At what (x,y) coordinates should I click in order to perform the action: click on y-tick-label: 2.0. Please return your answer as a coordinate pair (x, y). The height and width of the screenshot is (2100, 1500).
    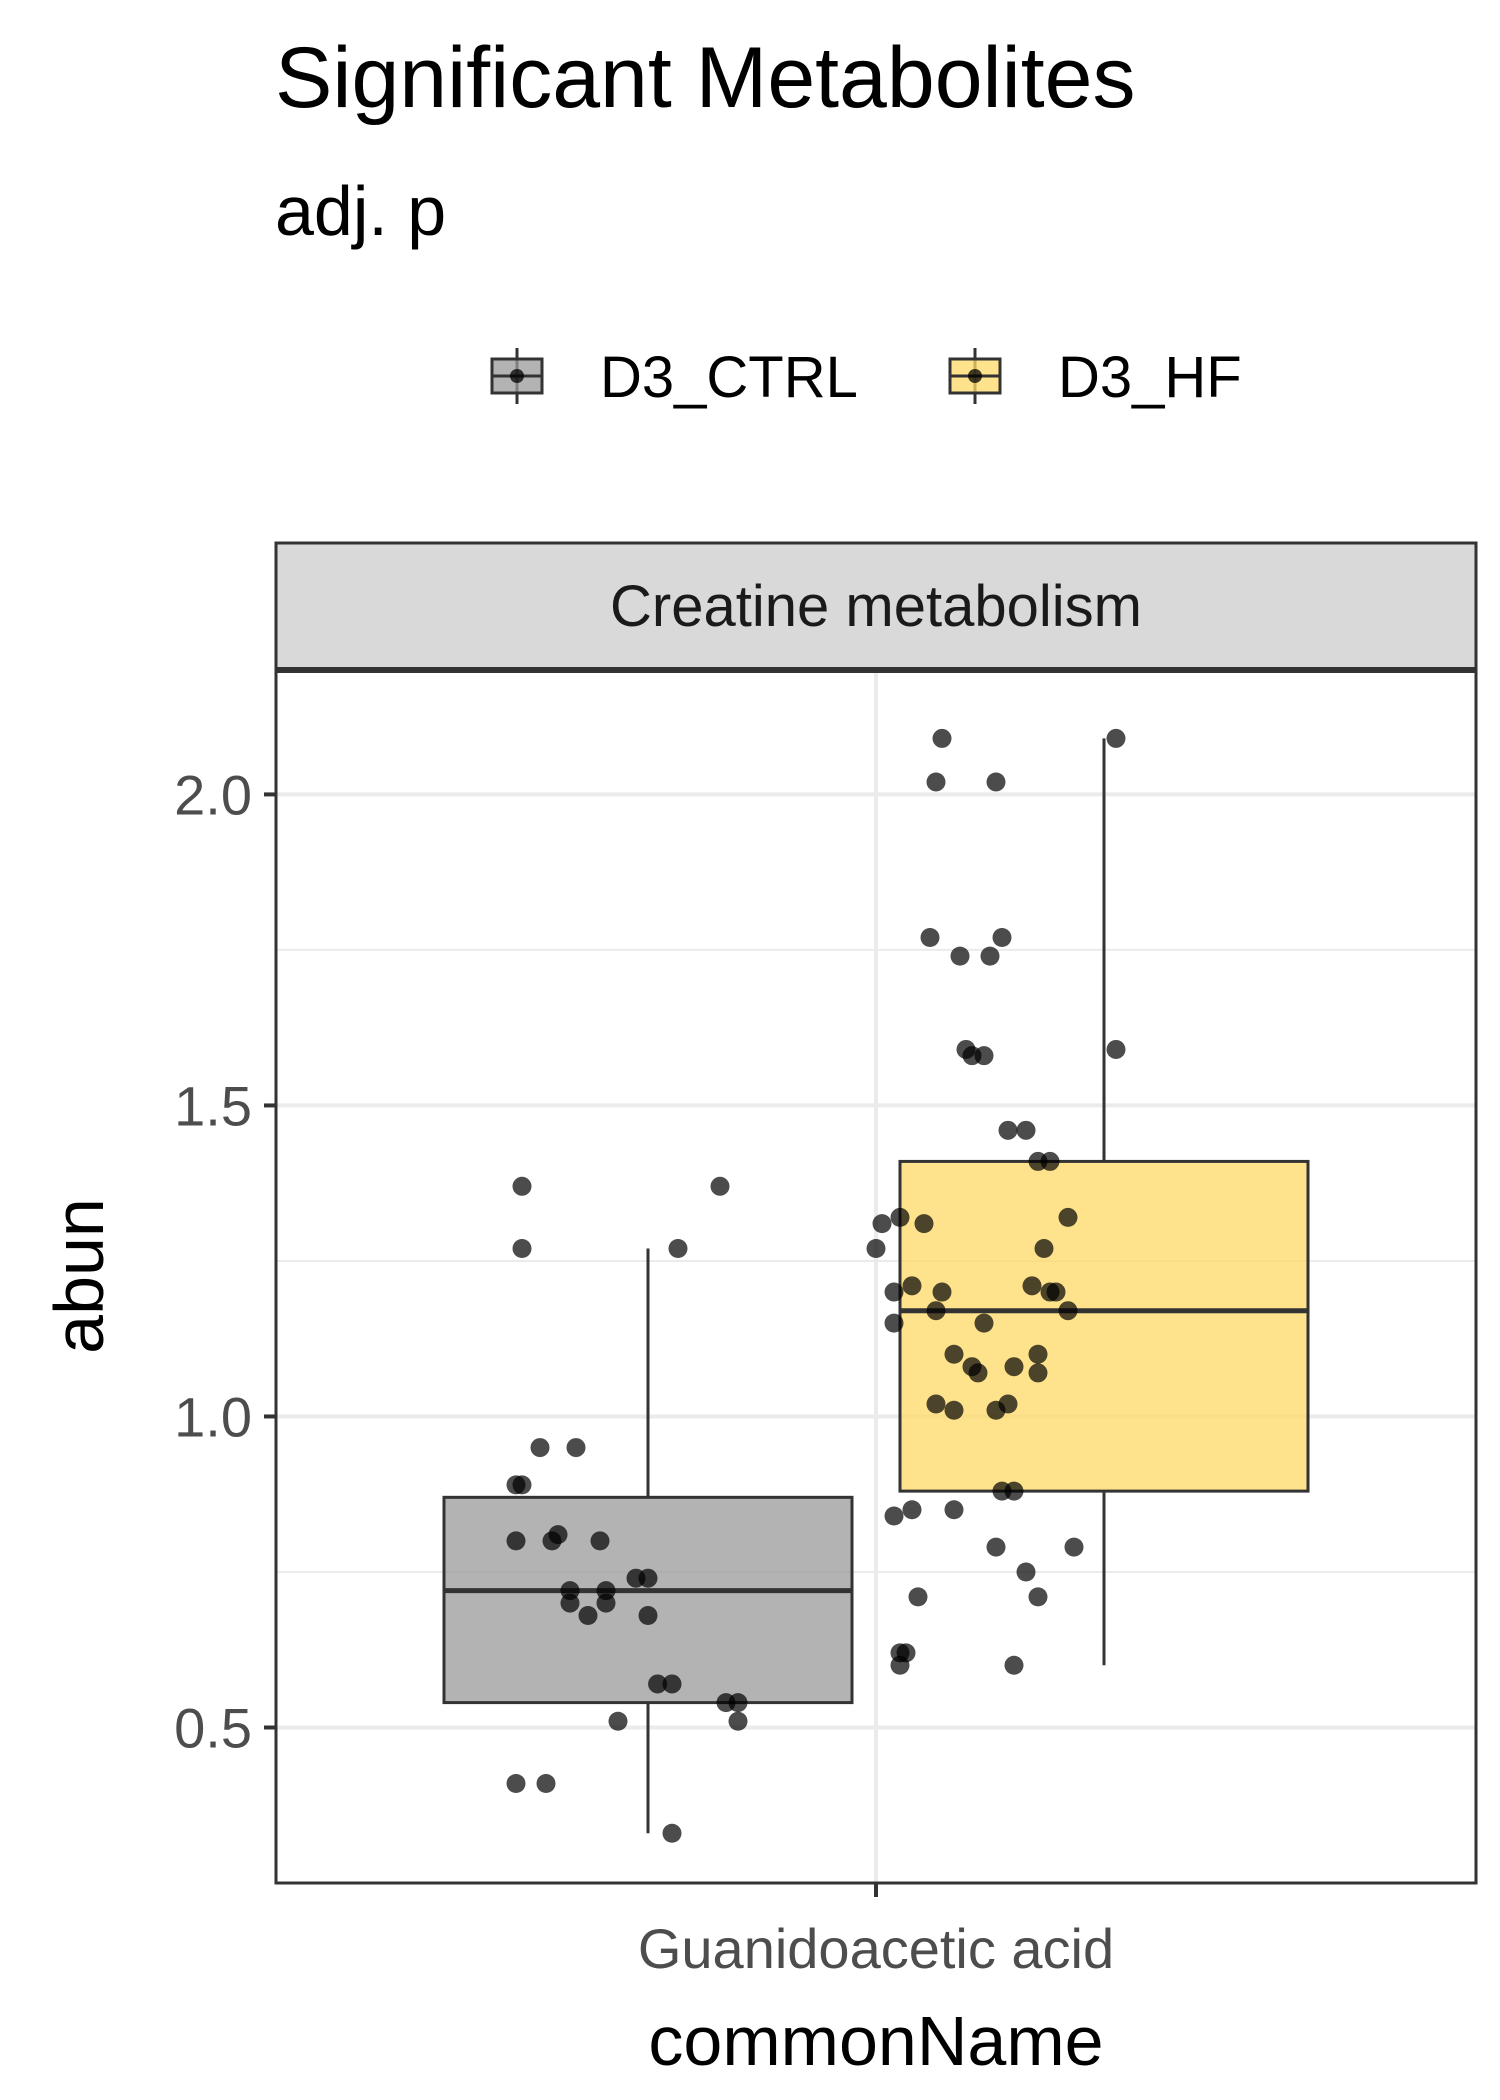
    Looking at the image, I should click on (213, 794).